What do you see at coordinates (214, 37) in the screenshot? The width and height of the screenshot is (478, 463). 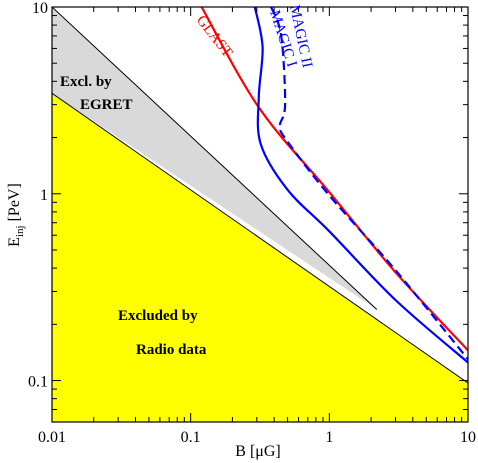 I see `series-label-glast: GLAST` at bounding box center [214, 37].